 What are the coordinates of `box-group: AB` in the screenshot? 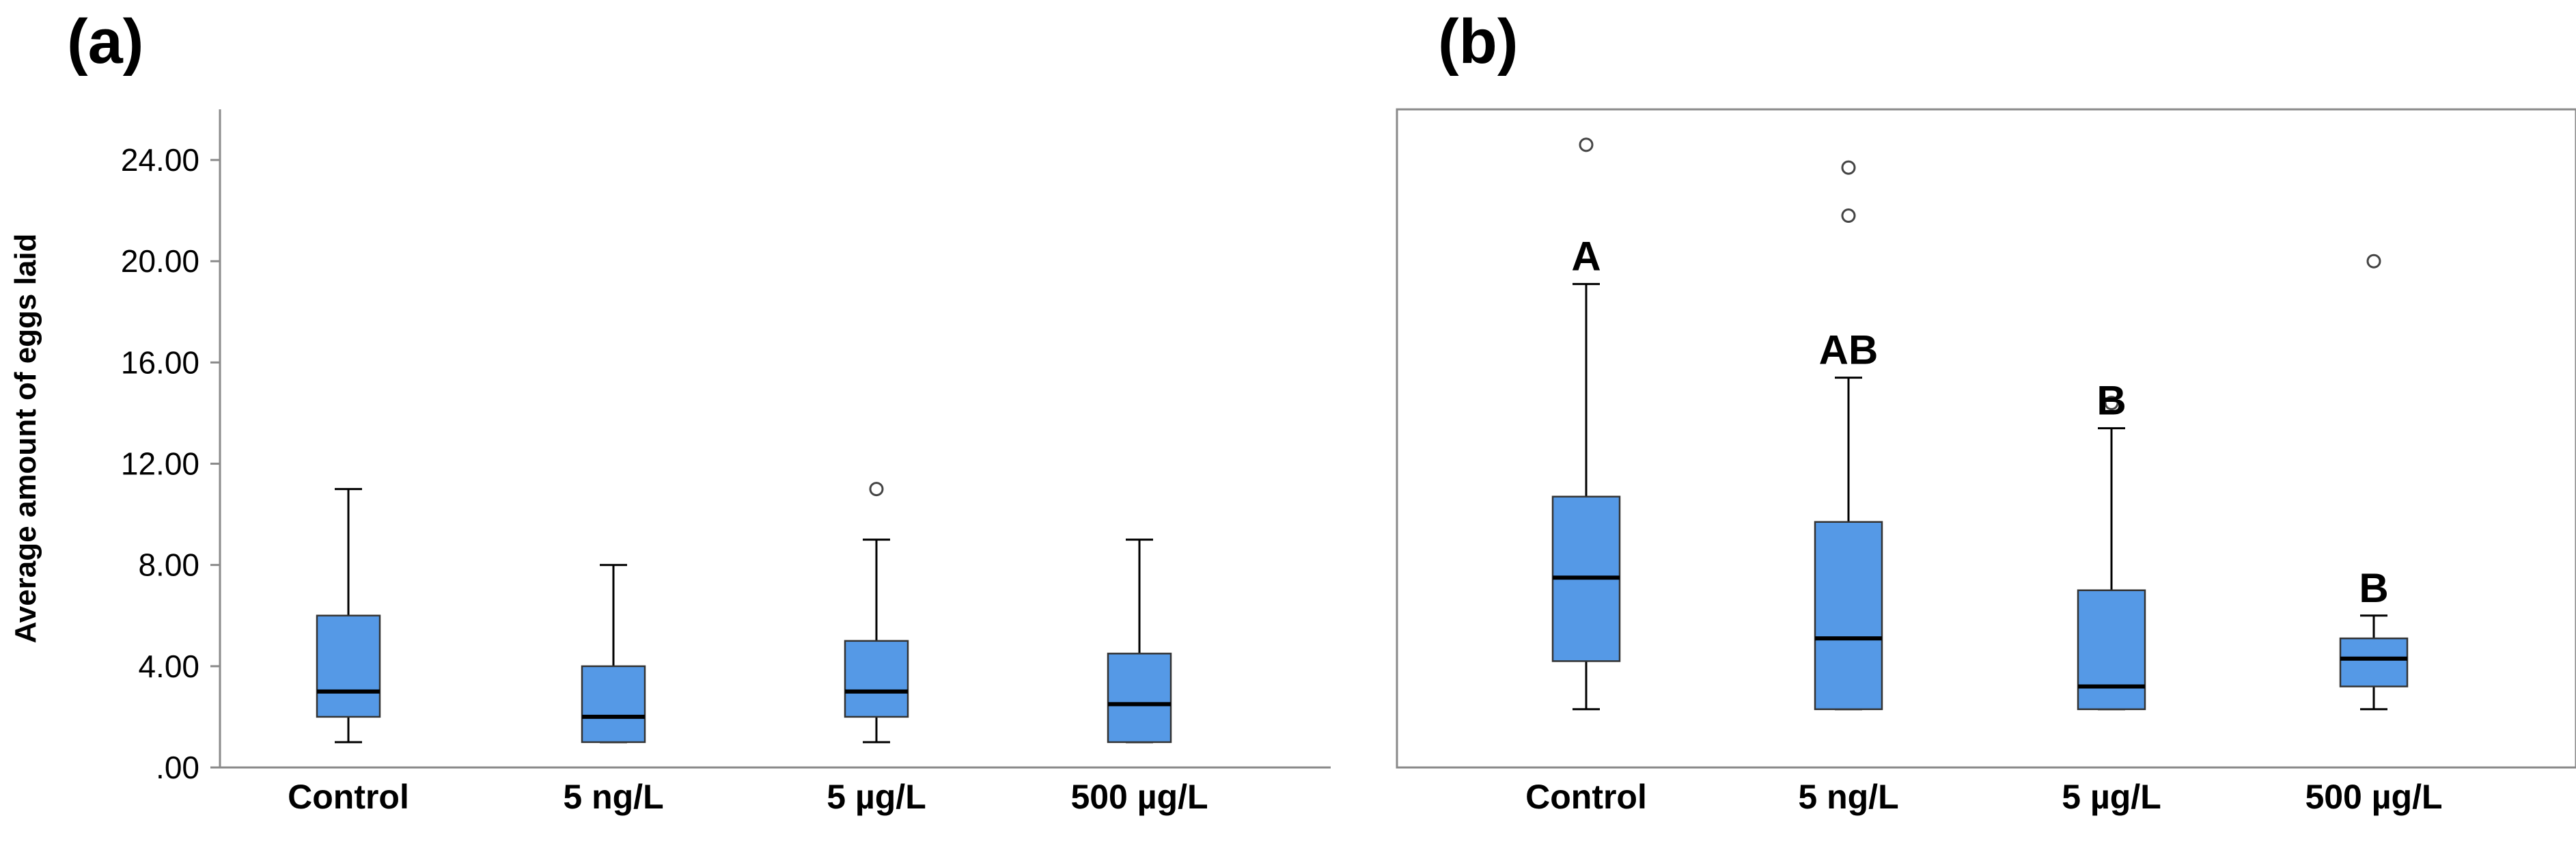 It's located at (1849, 435).